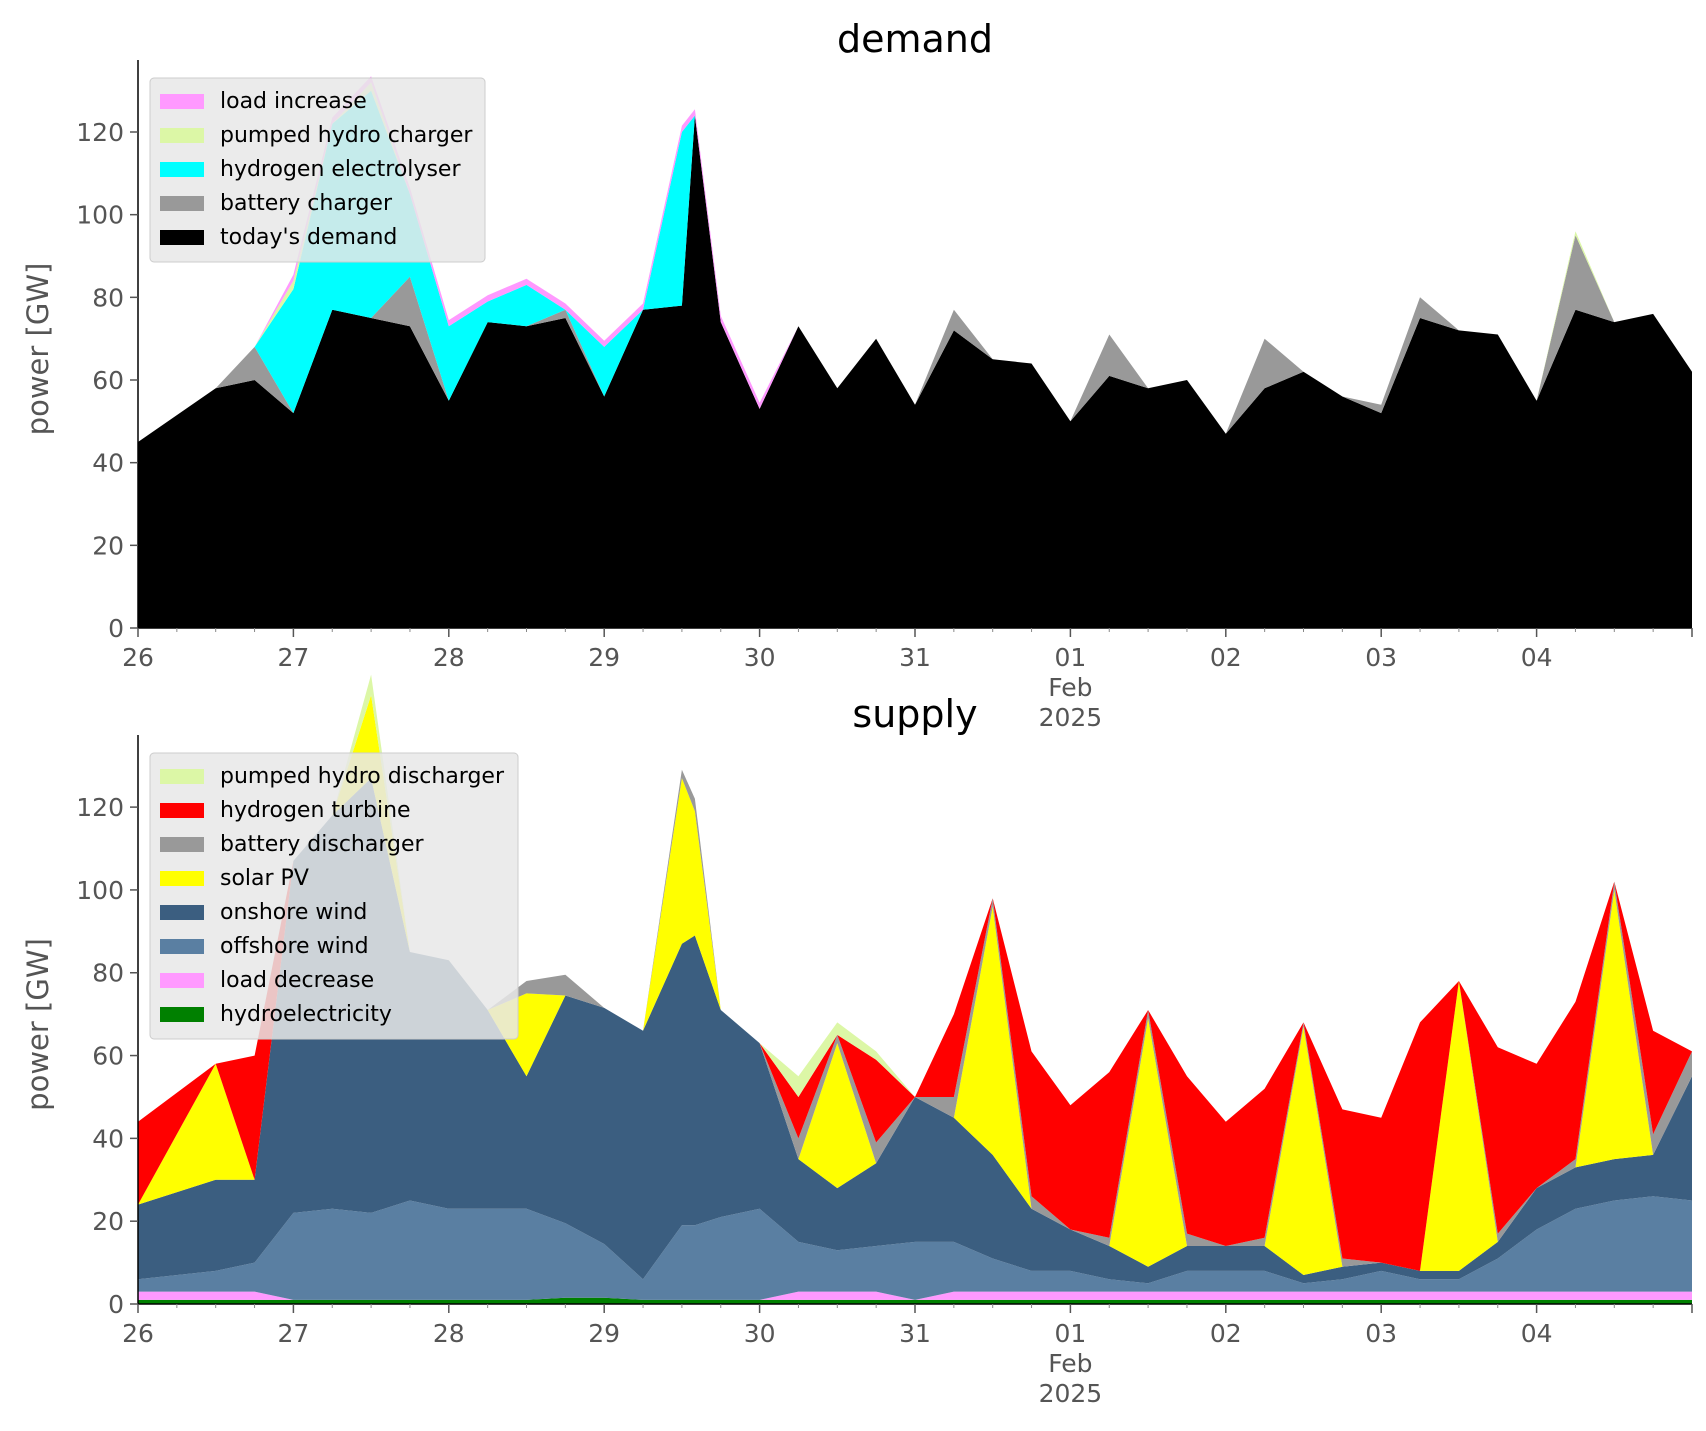 This screenshot has width=1706, height=1431. Describe the element at coordinates (182, 878) in the screenshot. I see `legend-swatch-solar-pv` at that location.